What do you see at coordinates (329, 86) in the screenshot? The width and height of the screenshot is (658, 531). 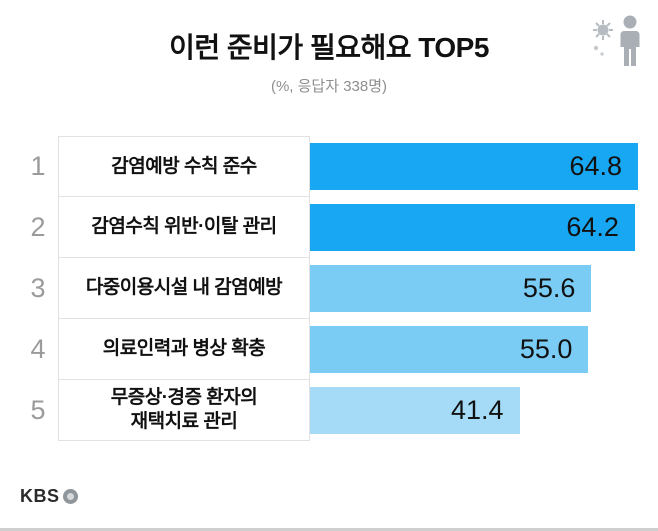 I see `page-subtitle: (%, 응답자 338명)` at bounding box center [329, 86].